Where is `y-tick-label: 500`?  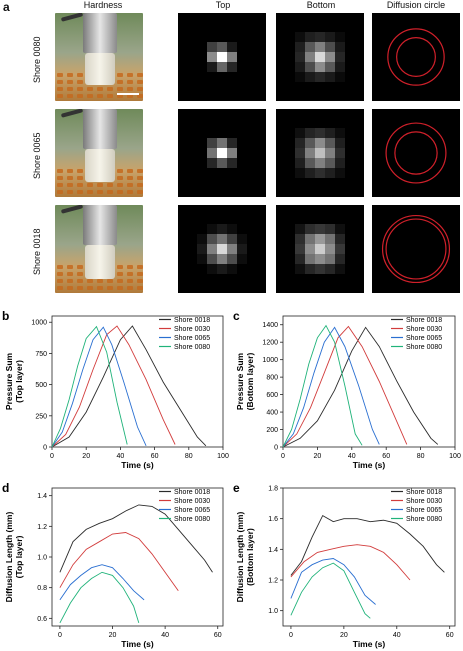
y-tick-label: 500 is located at coordinates (41, 385).